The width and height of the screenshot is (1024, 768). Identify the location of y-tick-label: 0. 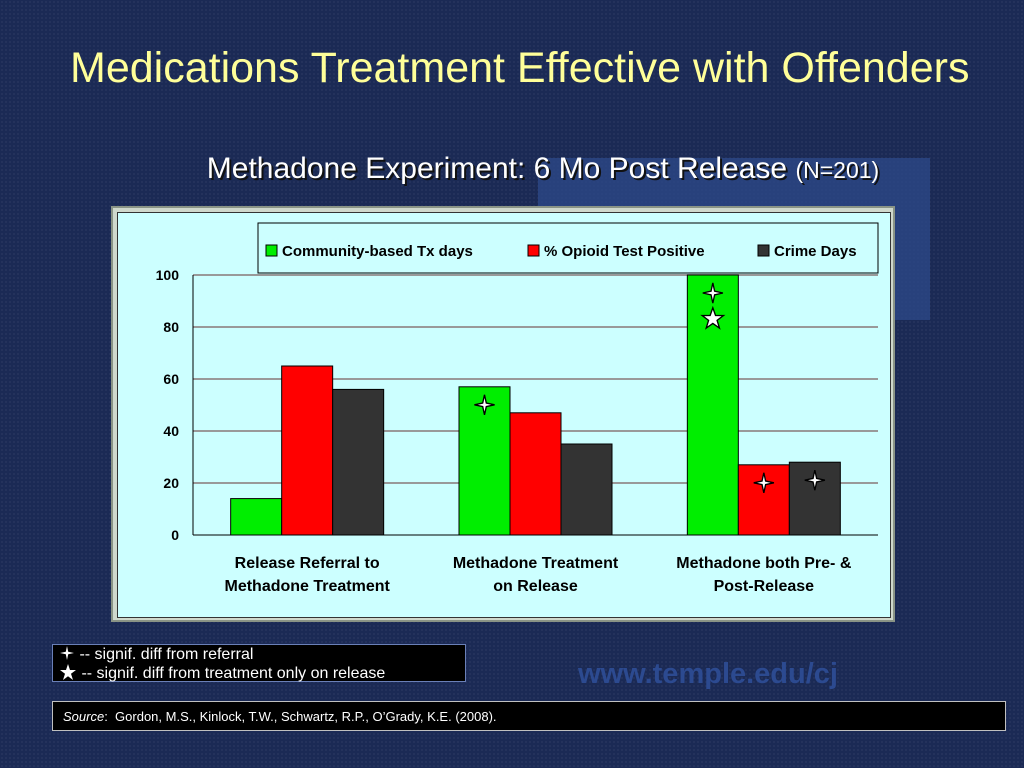
(175, 535).